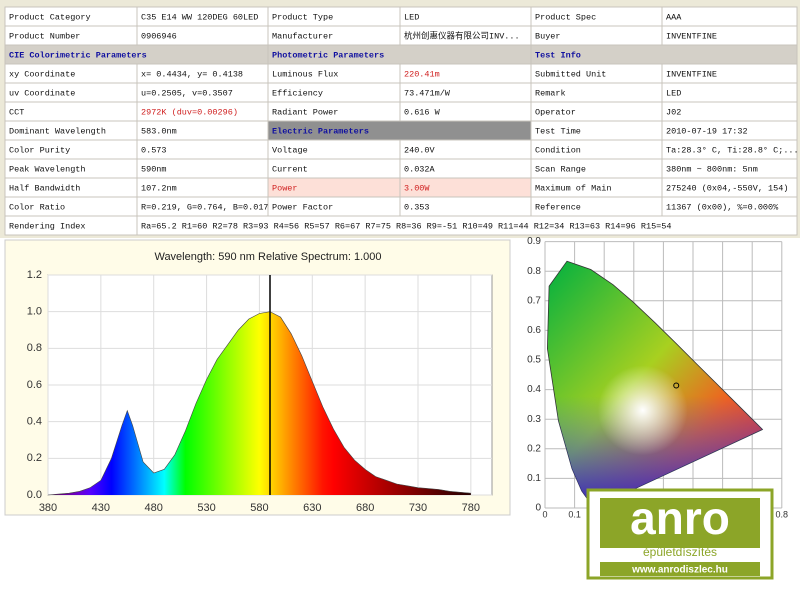 The width and height of the screenshot is (800, 605). What do you see at coordinates (320, 131) in the screenshot?
I see `section-header: Electric Parameters` at bounding box center [320, 131].